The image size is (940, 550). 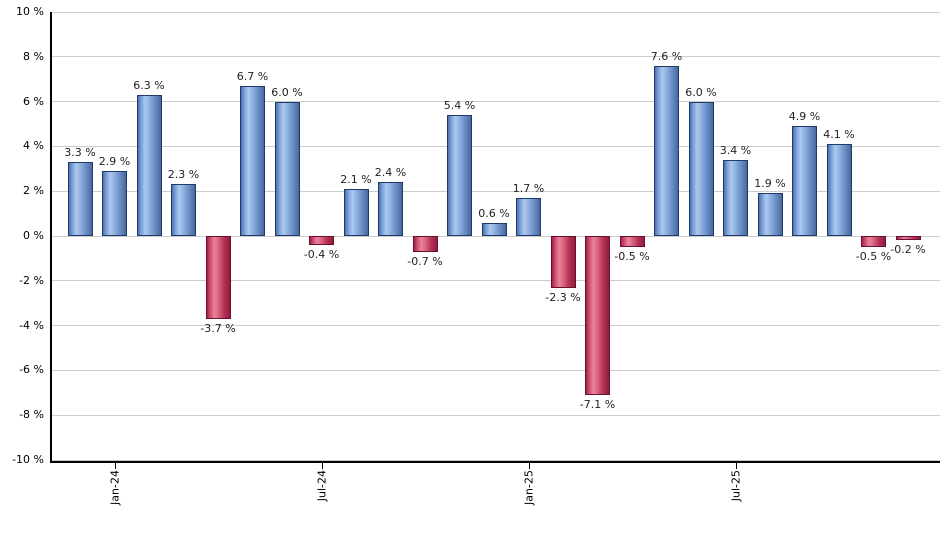 What do you see at coordinates (33, 146) in the screenshot?
I see `y-tick-label: 4 %` at bounding box center [33, 146].